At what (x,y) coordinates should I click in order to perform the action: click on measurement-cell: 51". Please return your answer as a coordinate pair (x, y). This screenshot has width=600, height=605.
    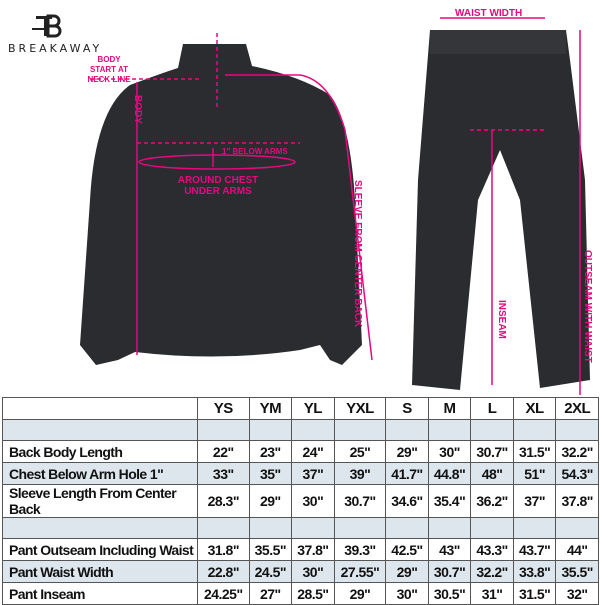
    Looking at the image, I should click on (534, 473).